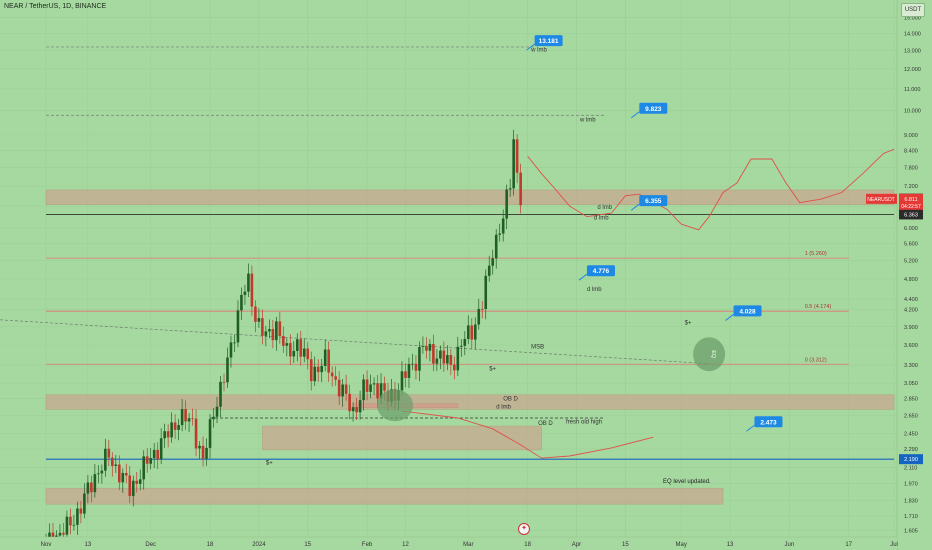  Describe the element at coordinates (527, 434) in the screenshot. I see `down-projection-path` at that location.